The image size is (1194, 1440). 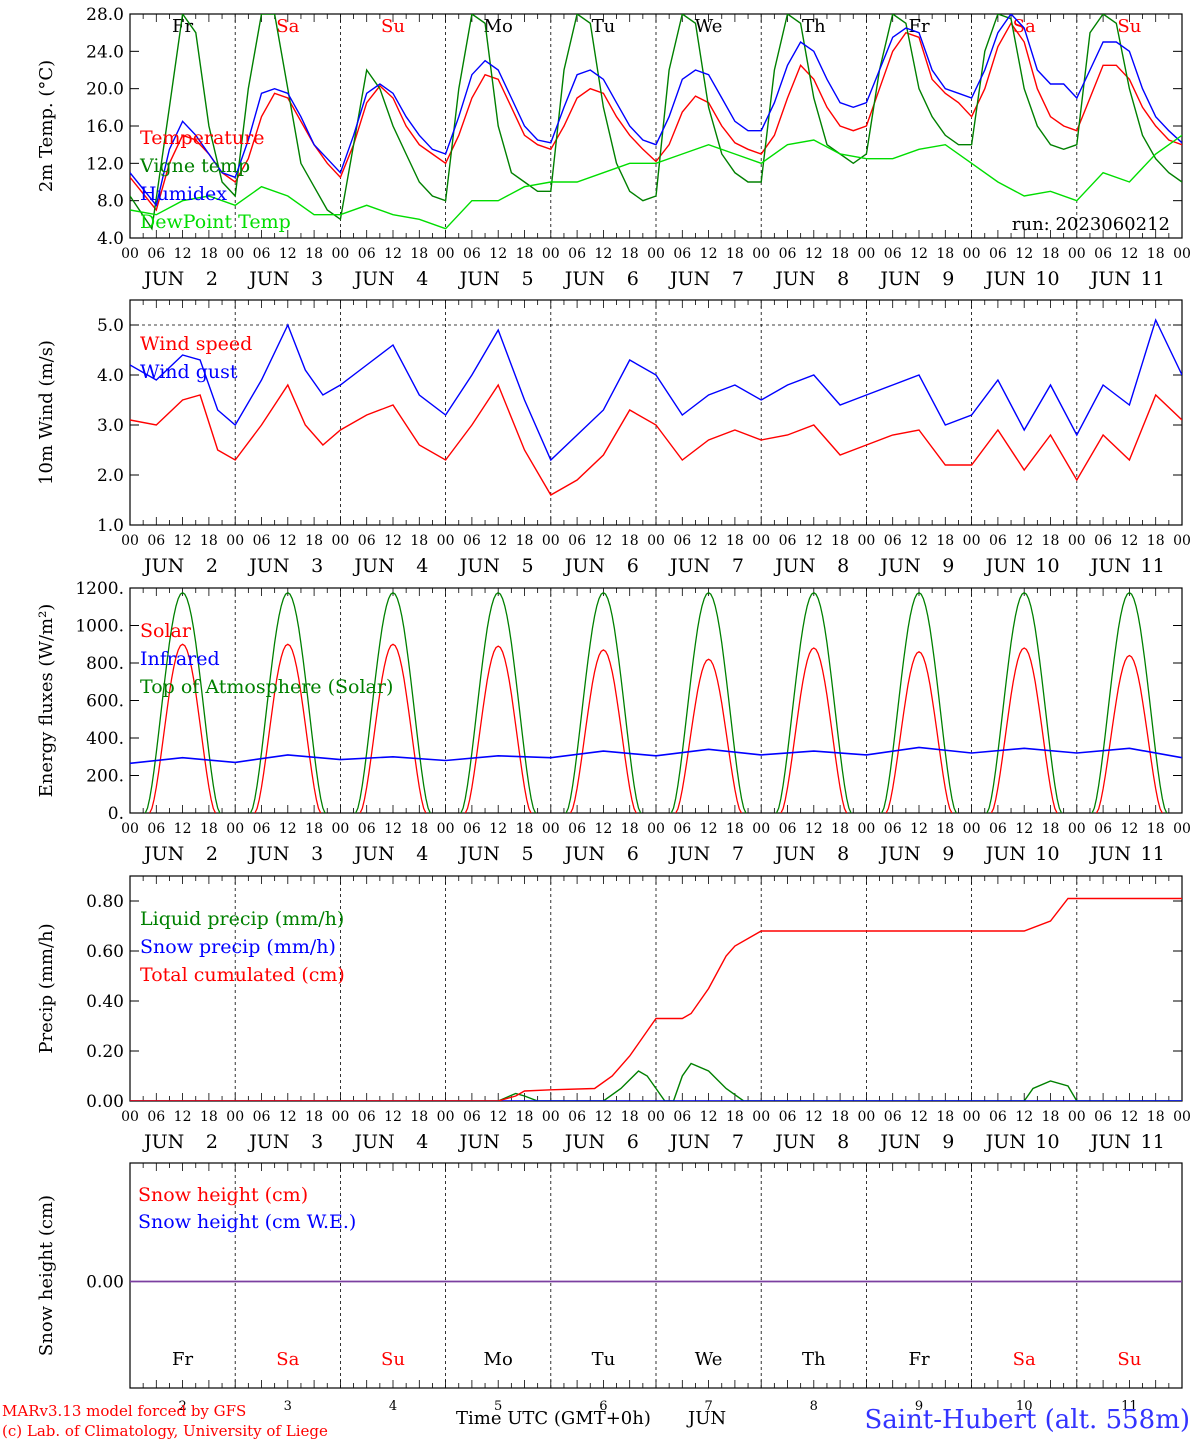 I want to click on day-label: 3, so click(x=317, y=566).